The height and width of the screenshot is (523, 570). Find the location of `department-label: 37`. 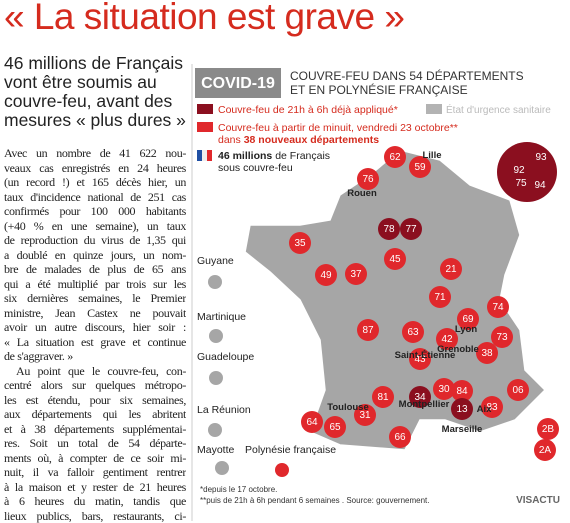

department-label: 37 is located at coordinates (356, 274).